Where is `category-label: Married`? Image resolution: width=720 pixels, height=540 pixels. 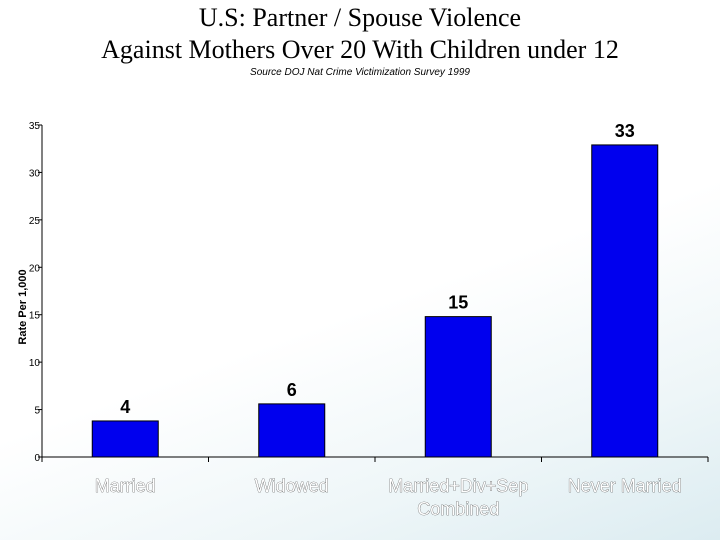
category-label: Married is located at coordinates (125, 486).